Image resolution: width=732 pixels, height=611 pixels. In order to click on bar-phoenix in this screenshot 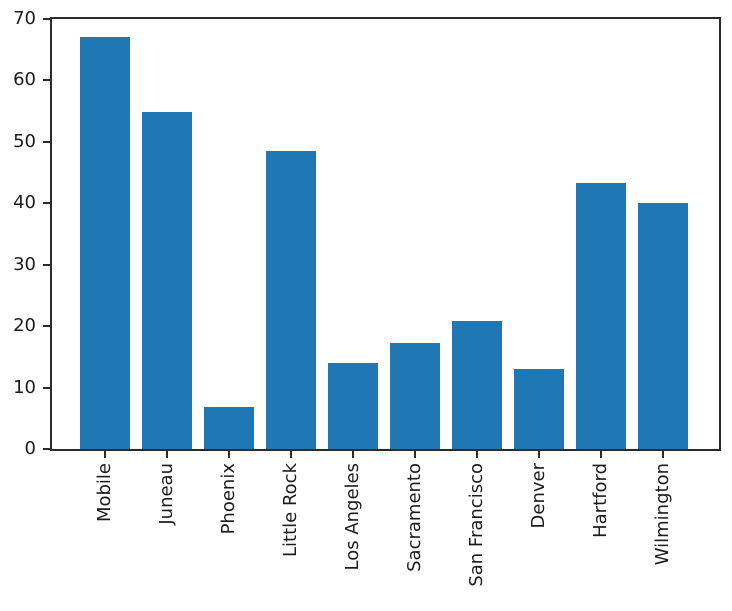, I will do `click(229, 427)`.